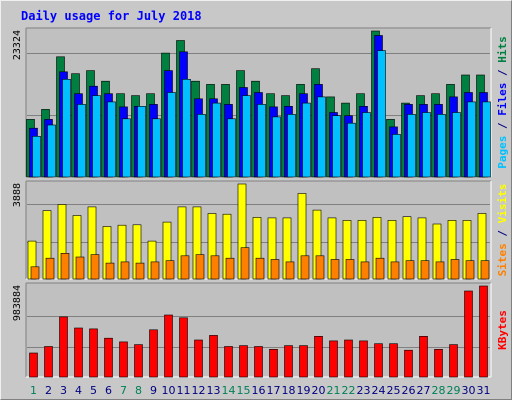  I want to click on series-sites, so click(260, 263).